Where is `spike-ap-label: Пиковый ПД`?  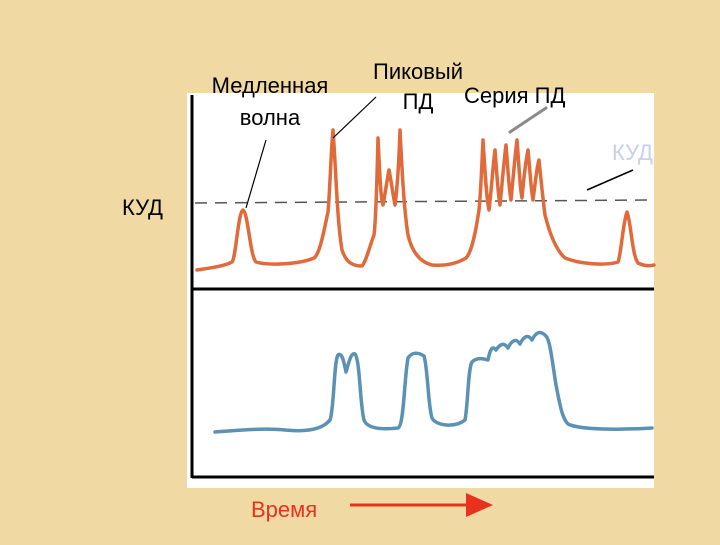
spike-ap-label: Пиковый ПД is located at coordinates (418, 87).